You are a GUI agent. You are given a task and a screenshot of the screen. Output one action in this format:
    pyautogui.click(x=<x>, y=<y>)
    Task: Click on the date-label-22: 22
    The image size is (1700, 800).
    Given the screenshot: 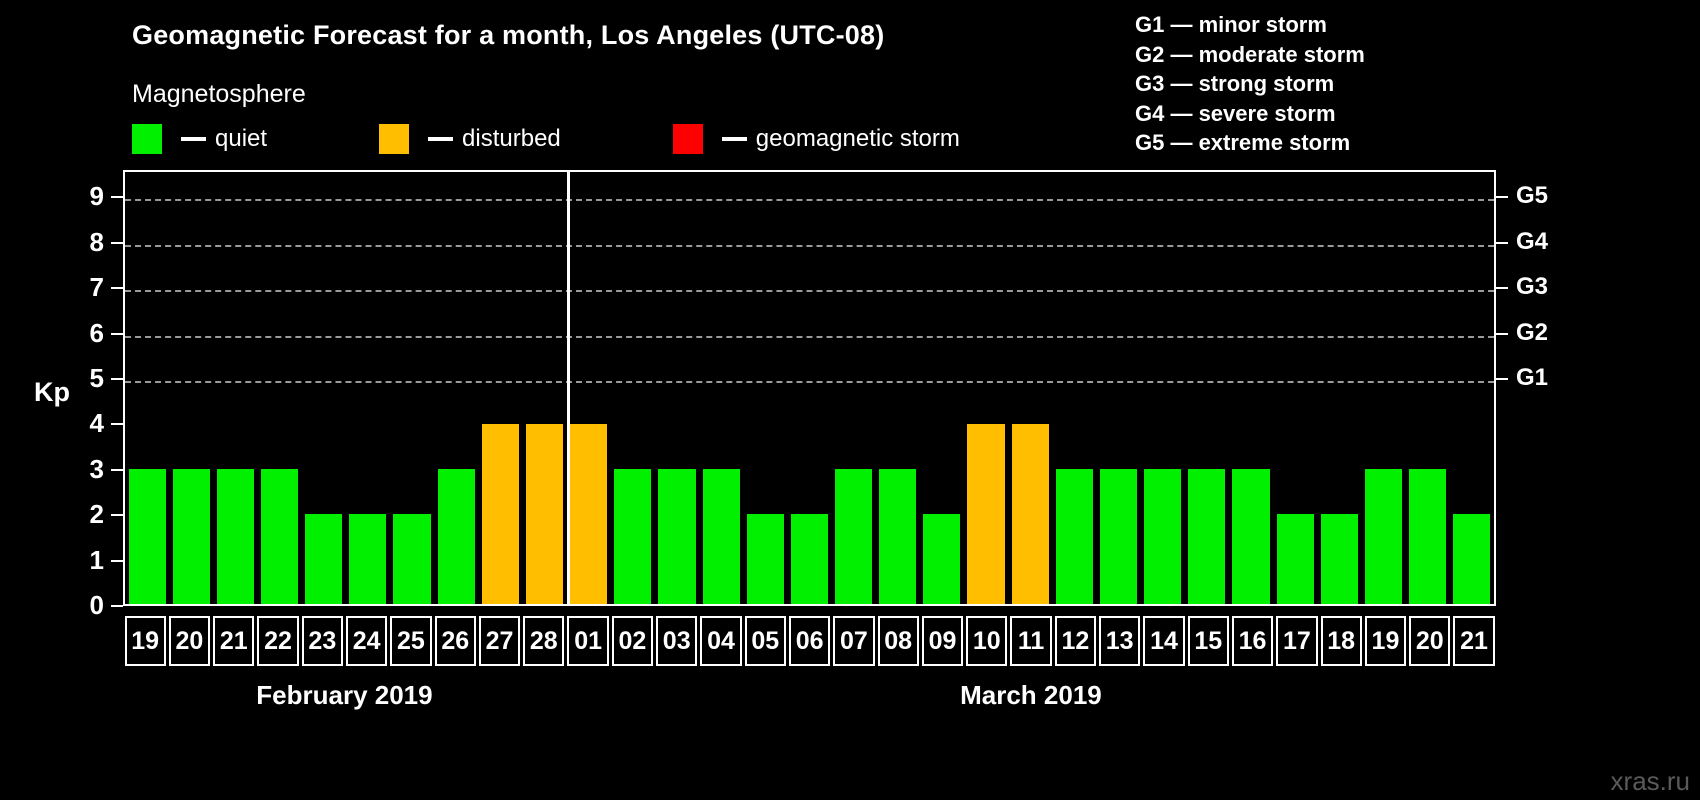 What is the action you would take?
    pyautogui.click(x=278, y=641)
    